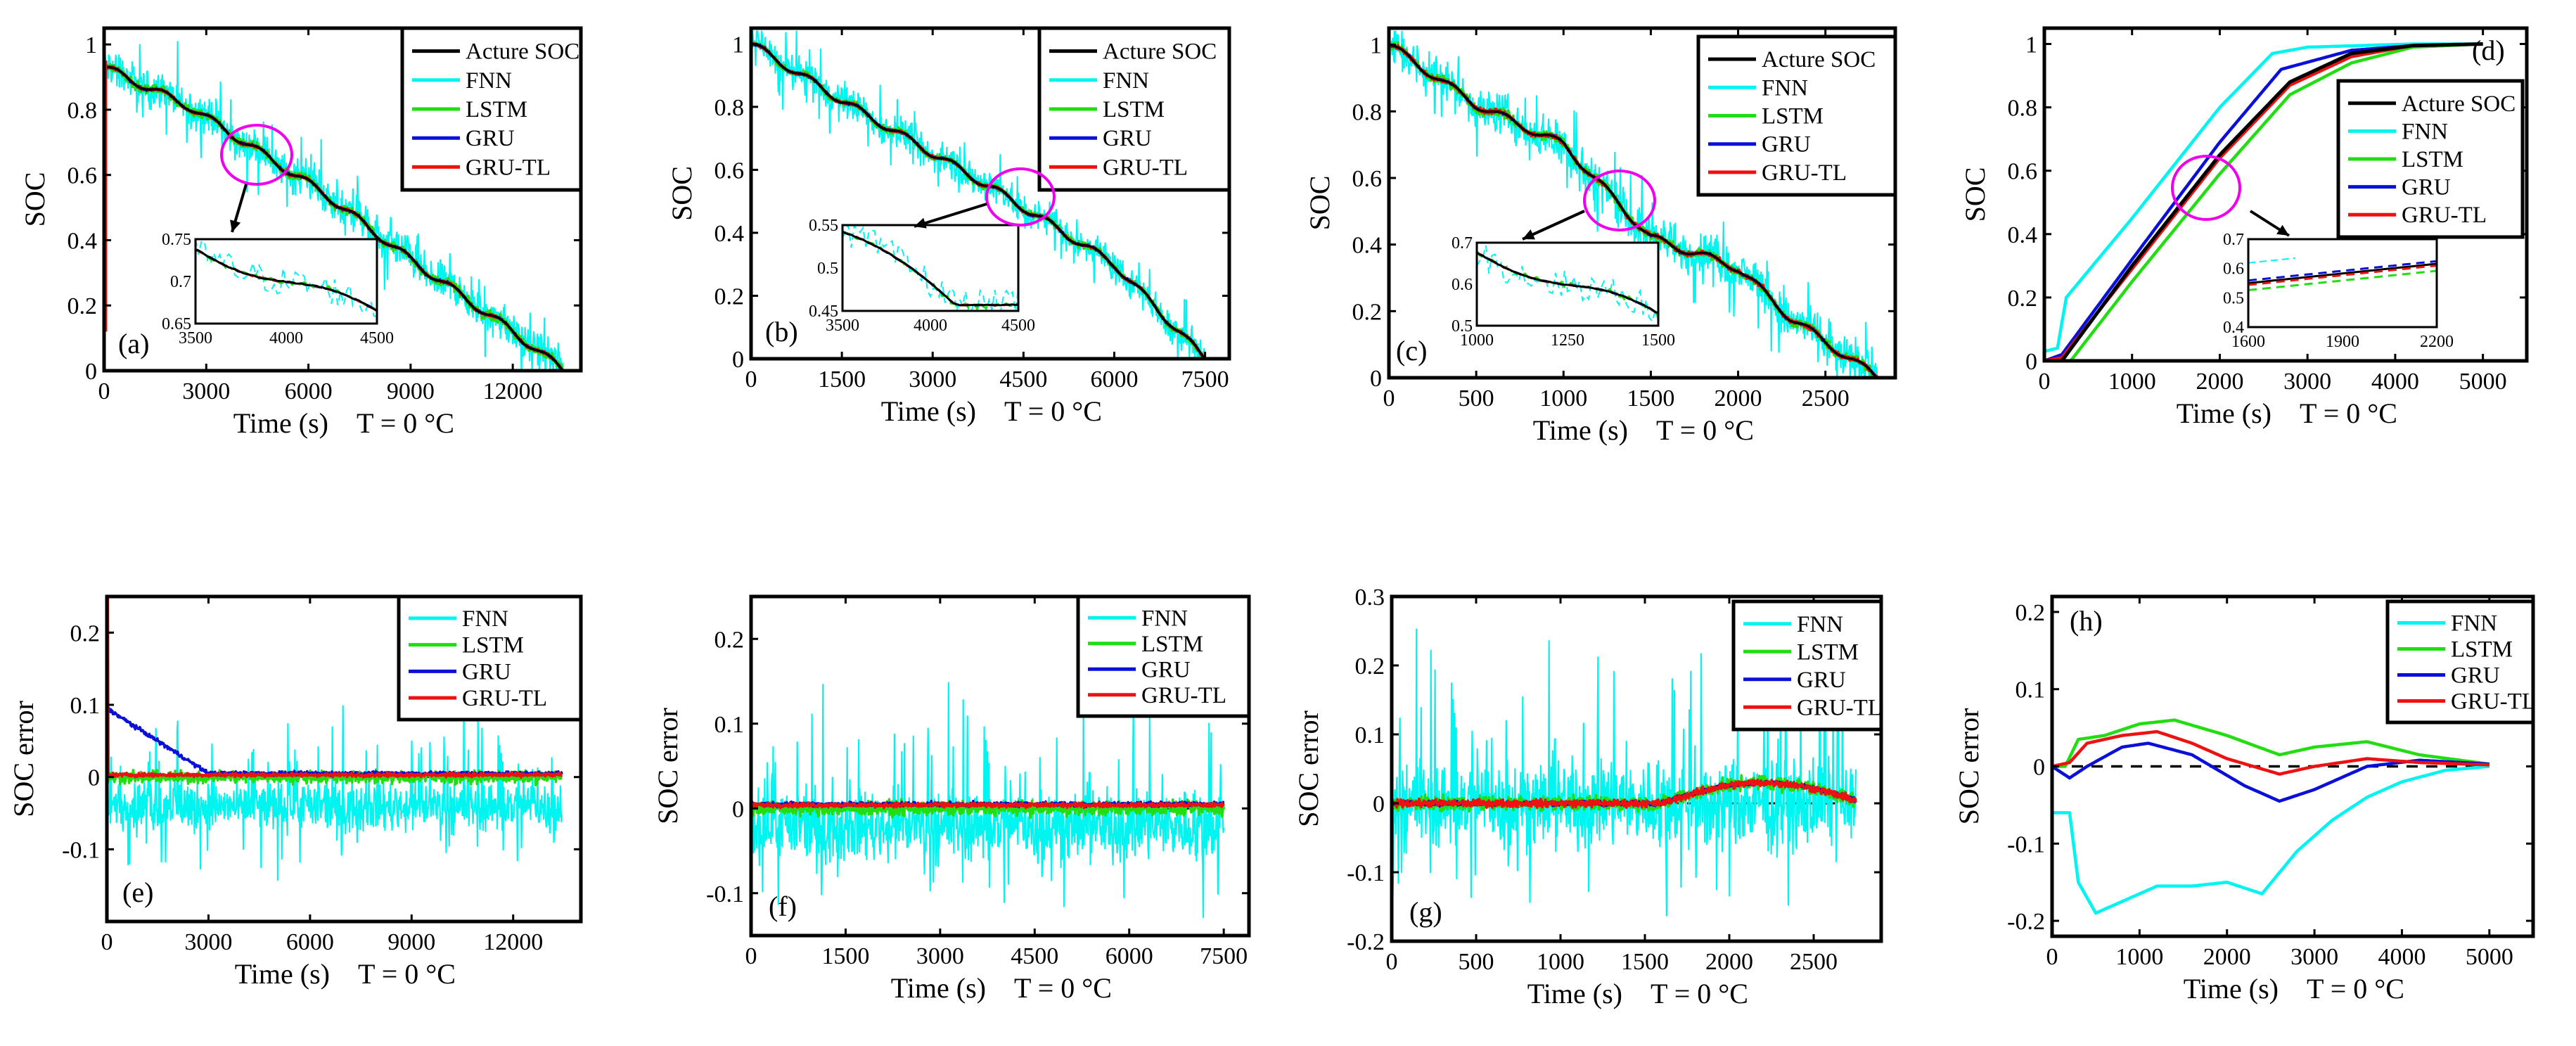  What do you see at coordinates (2395, 382) in the screenshot?
I see `x-tick-label: 4000` at bounding box center [2395, 382].